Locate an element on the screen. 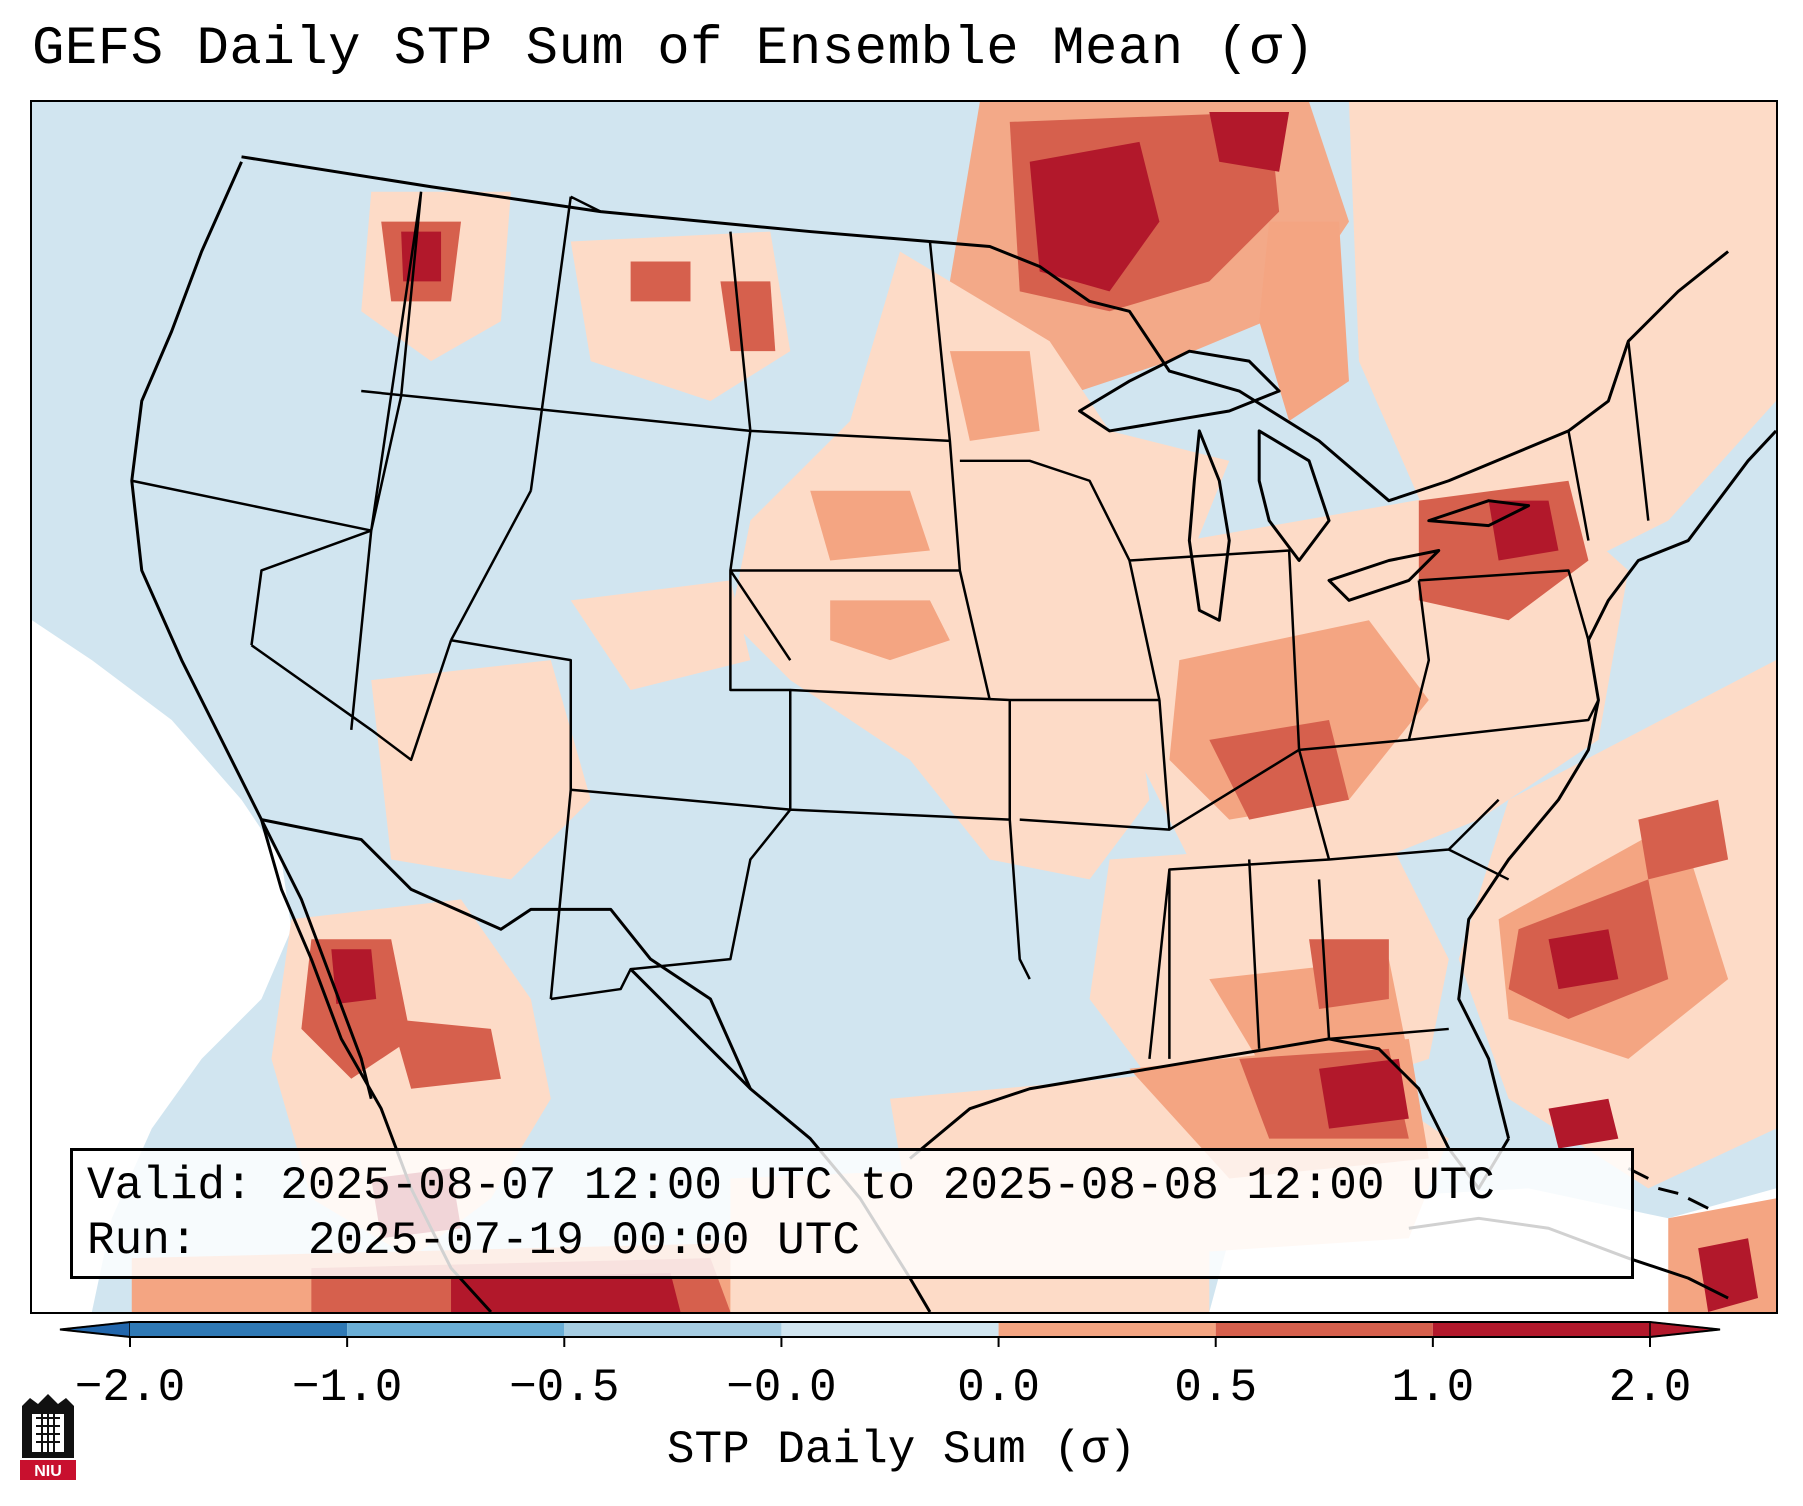  colorbar-label: STP Daily Sum (σ) is located at coordinates (901, 1450).